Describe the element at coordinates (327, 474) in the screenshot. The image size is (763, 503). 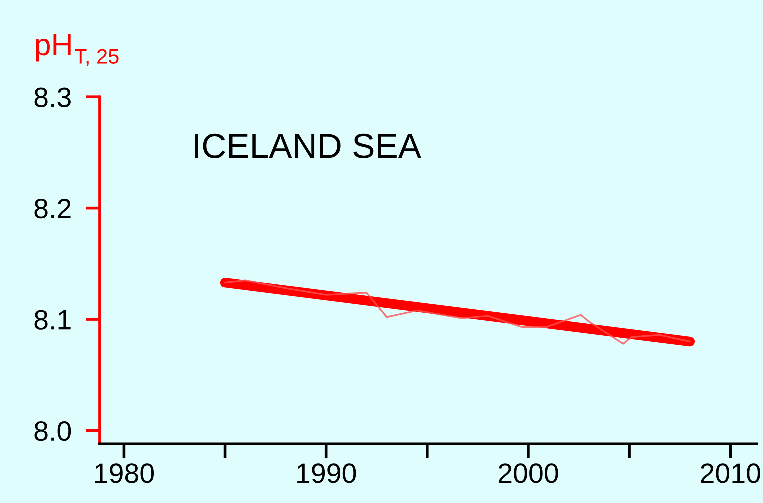
I see `x-tick-label: 1990` at that location.